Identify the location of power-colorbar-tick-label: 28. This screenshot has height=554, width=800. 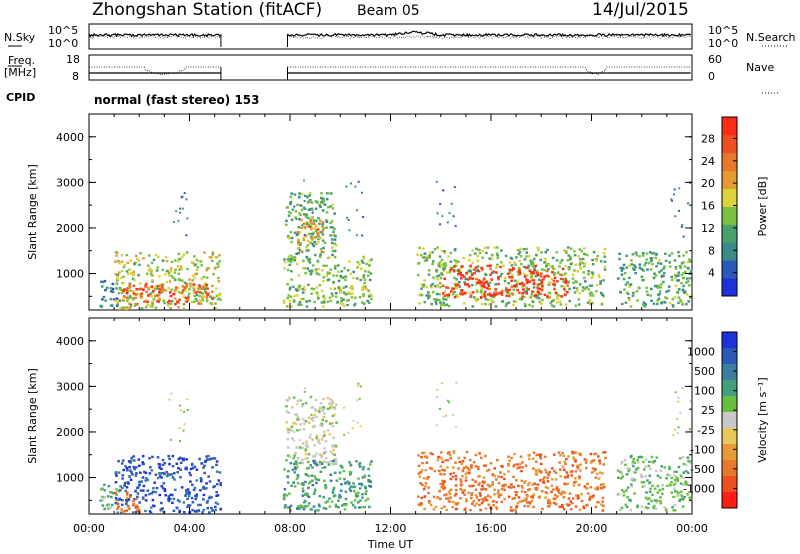
(708, 138).